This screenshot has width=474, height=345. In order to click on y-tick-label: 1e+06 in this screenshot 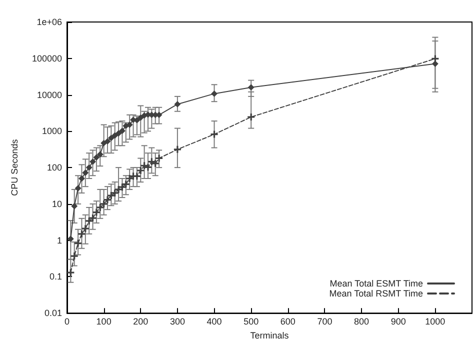, I will do `click(49, 22)`.